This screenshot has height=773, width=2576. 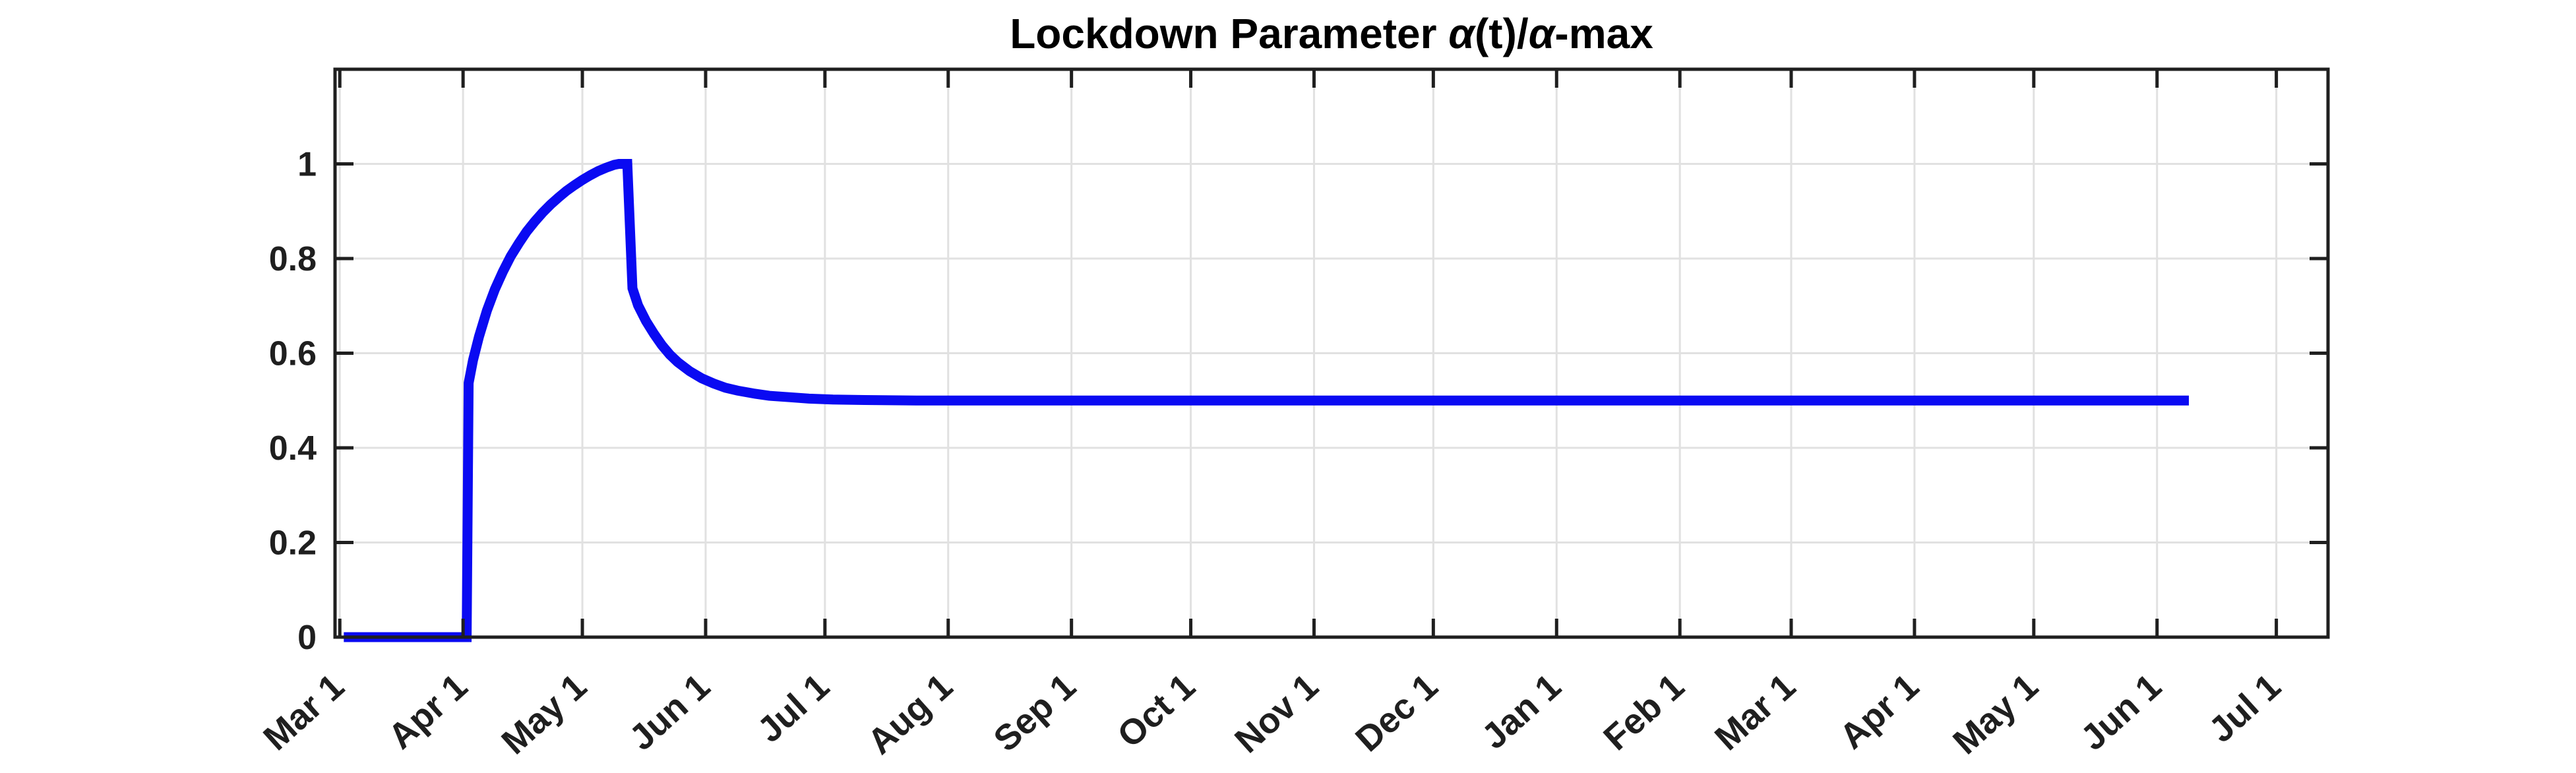 I want to click on y-tick-label: 0.4, so click(x=293, y=448).